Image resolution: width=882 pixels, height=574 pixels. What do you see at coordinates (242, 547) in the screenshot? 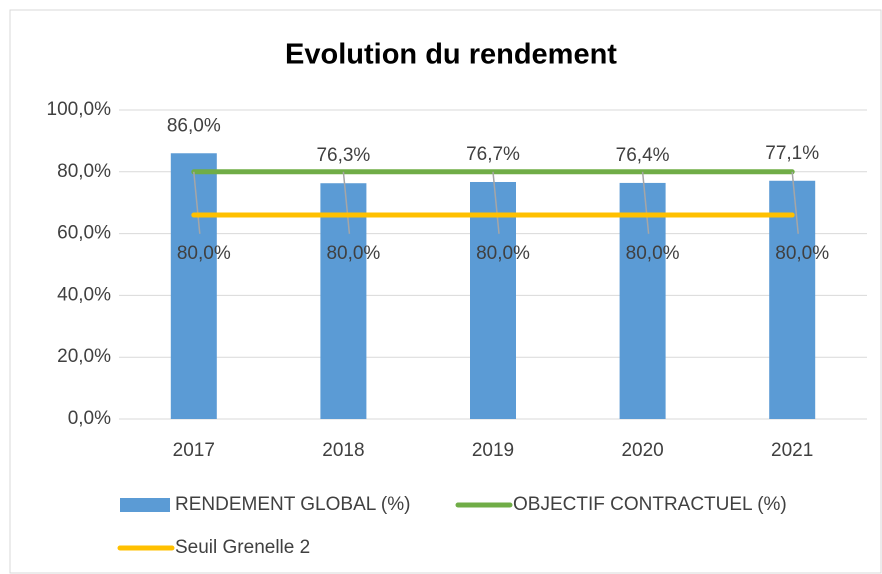
I see `legend-label: Seuil Grenelle 2` at bounding box center [242, 547].